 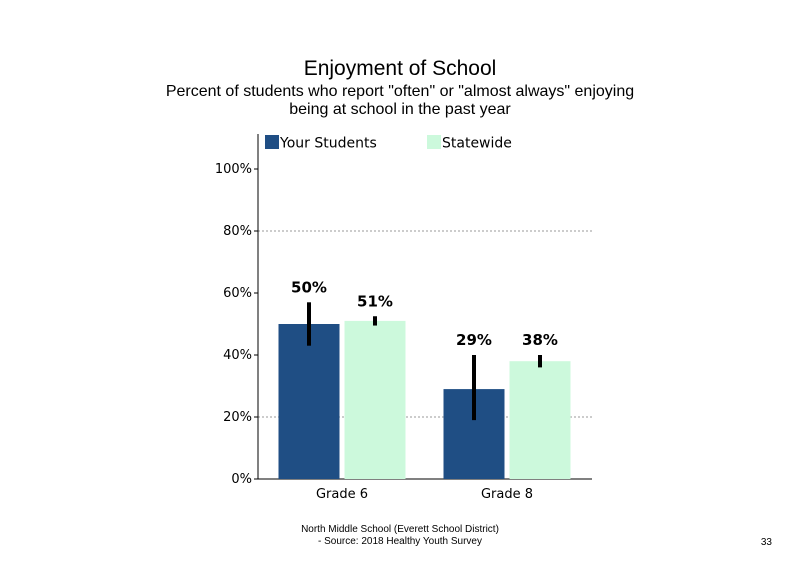 What do you see at coordinates (237, 231) in the screenshot?
I see `y-tick-label: 80%` at bounding box center [237, 231].